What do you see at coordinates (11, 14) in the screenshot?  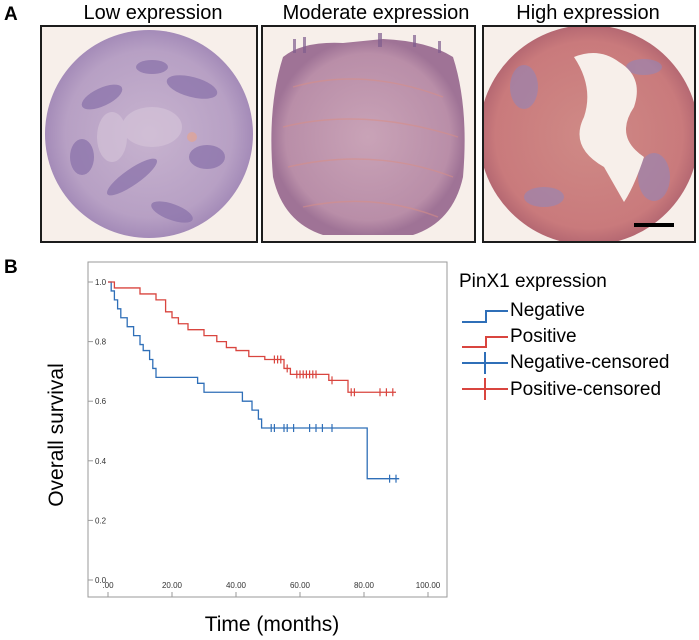 I see `panel-a-letter: A` at bounding box center [11, 14].